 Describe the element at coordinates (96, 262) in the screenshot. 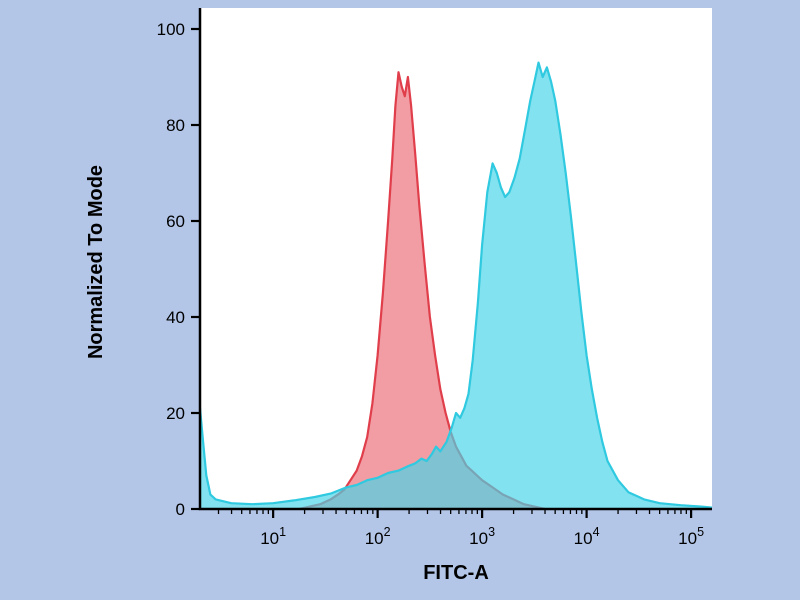

I see `y-axis-title: Normalized To Mode` at that location.